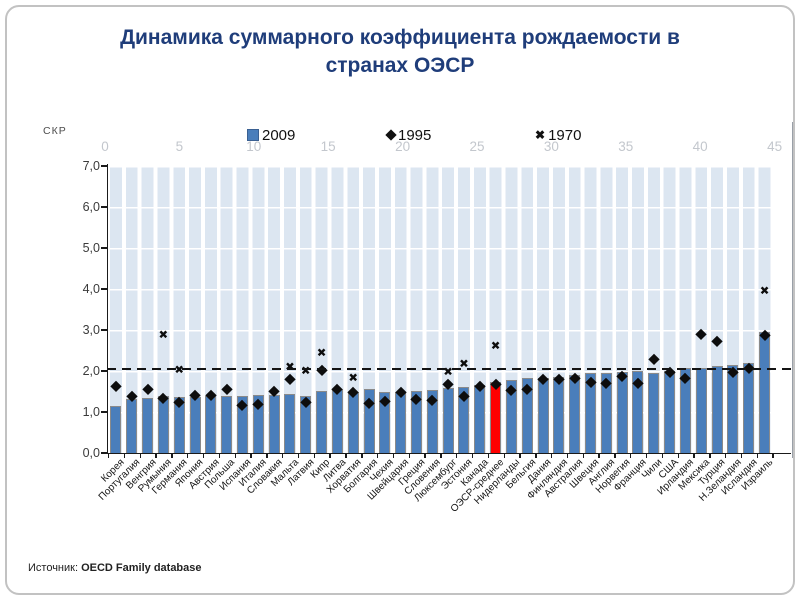  I want to click on bar-Франция, so click(638, 412).